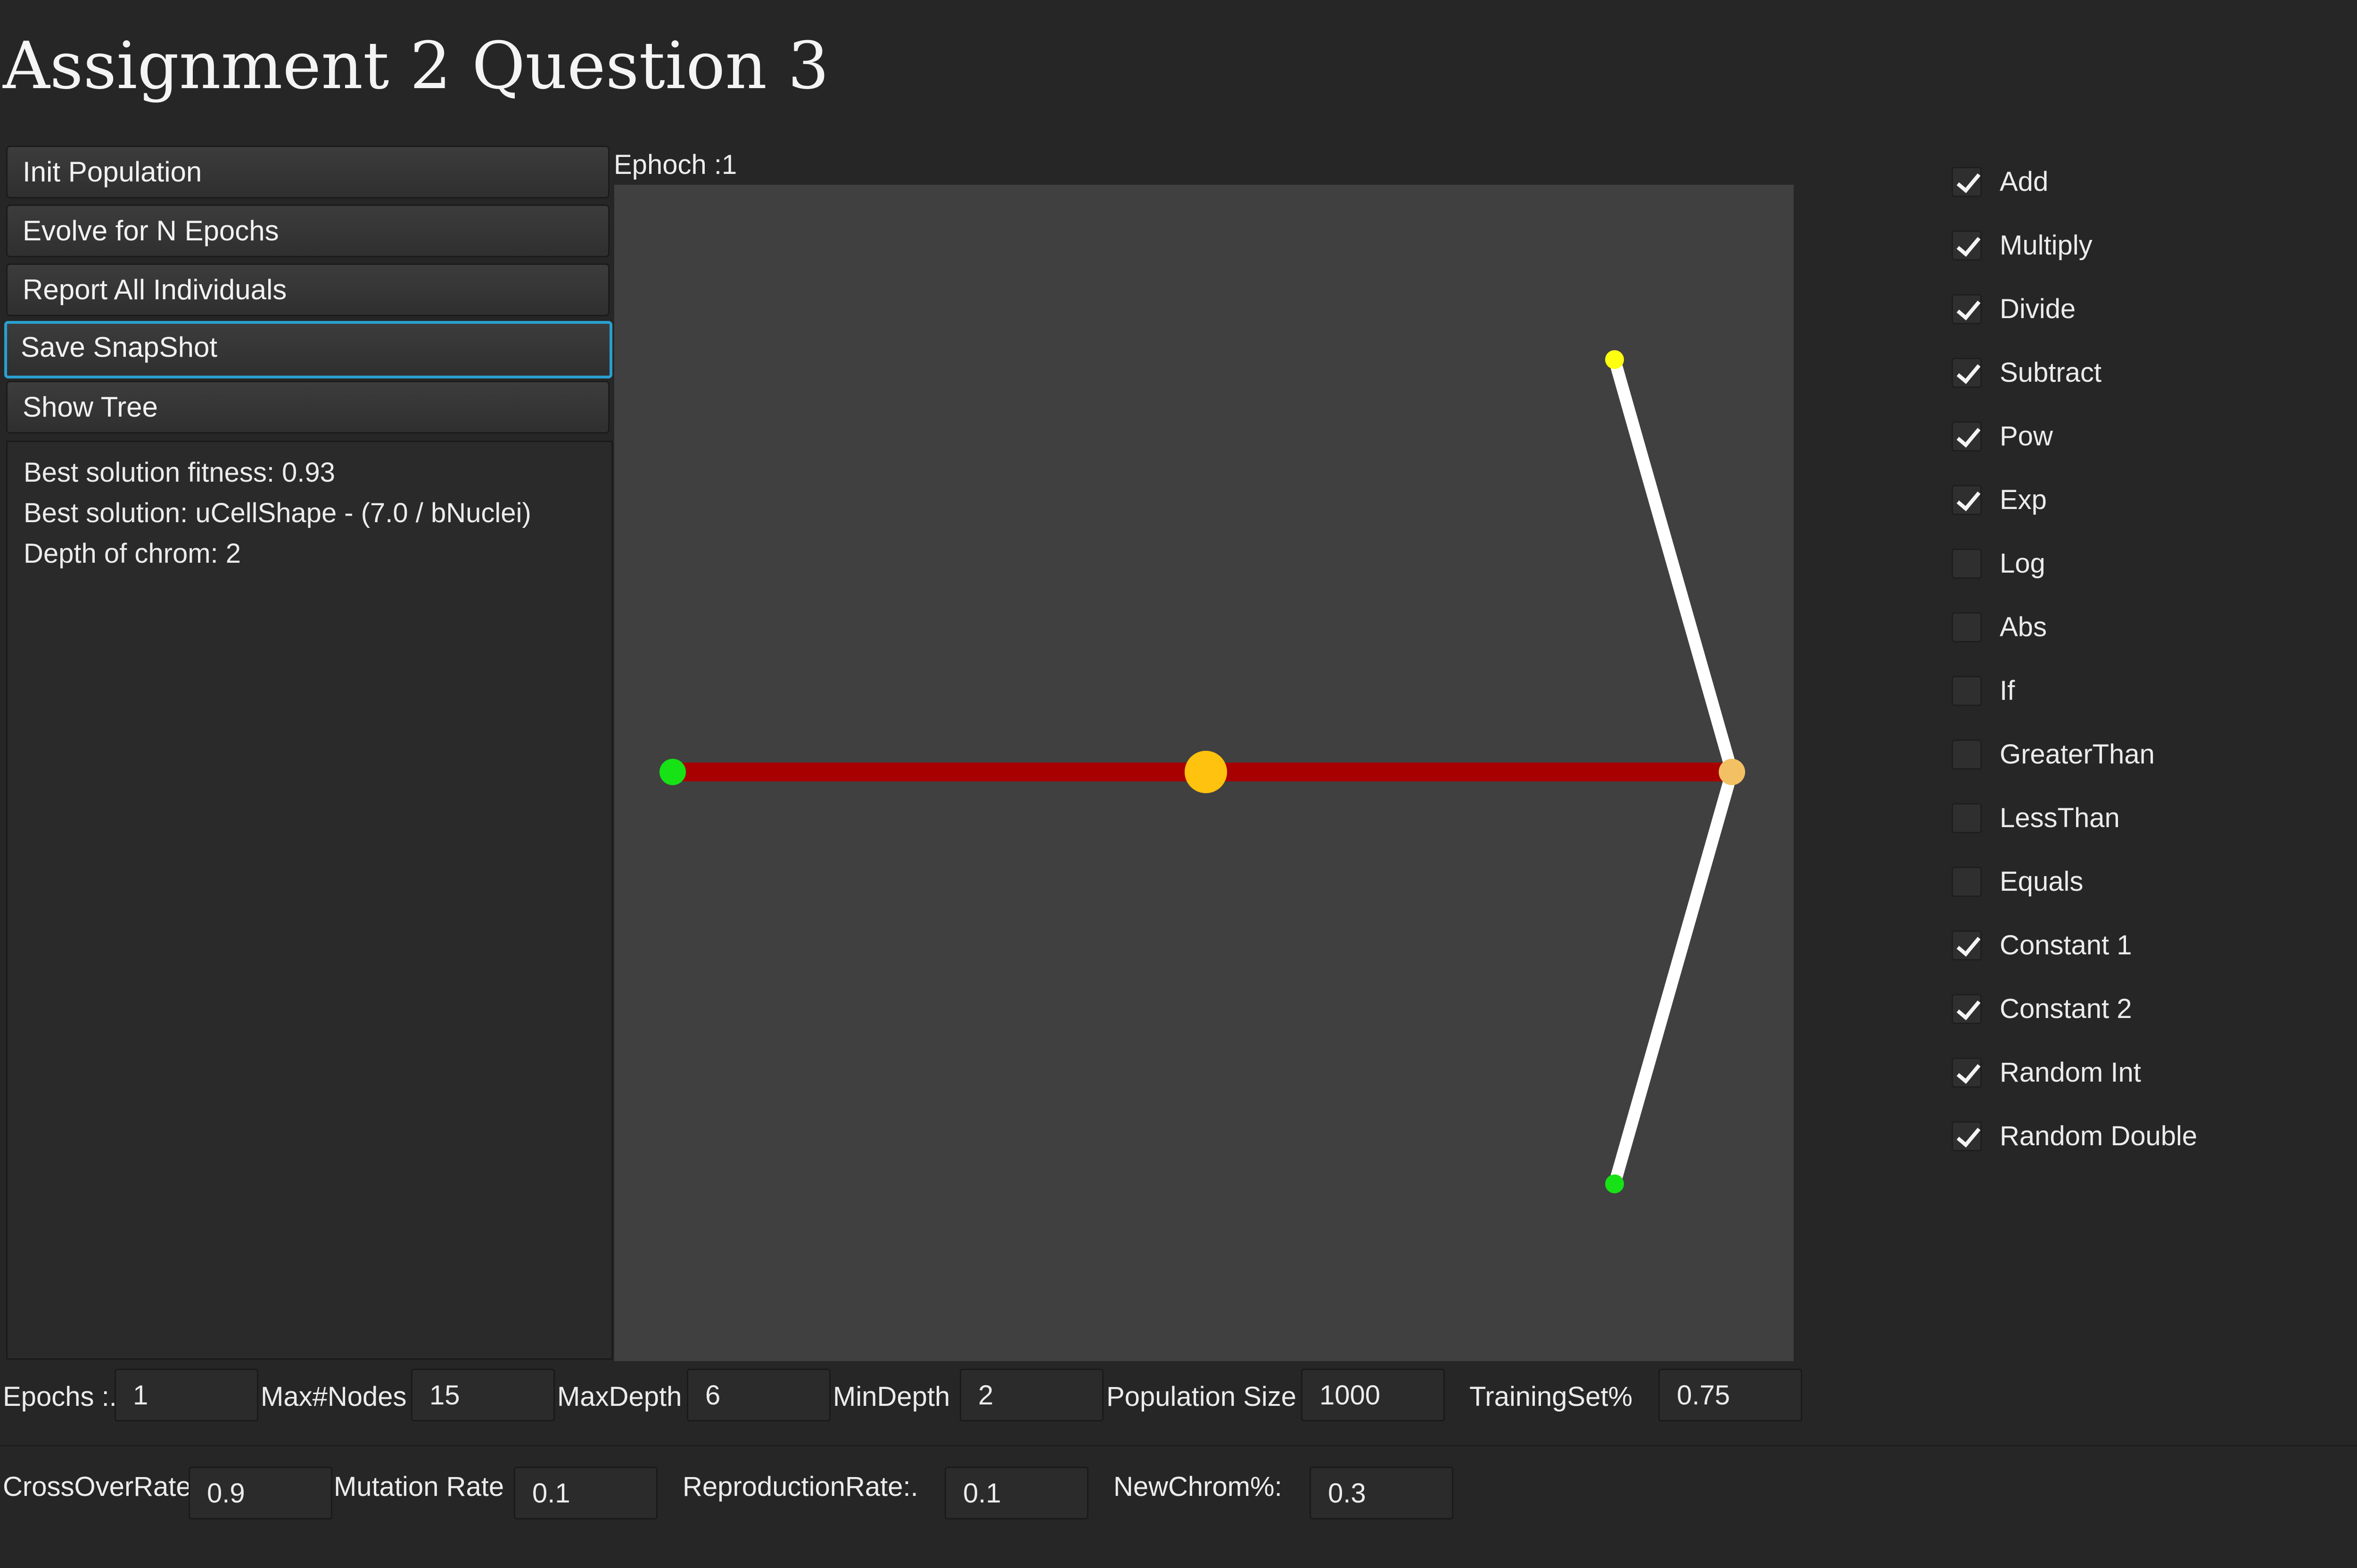  I want to click on operator-label: Add, so click(2024, 181).